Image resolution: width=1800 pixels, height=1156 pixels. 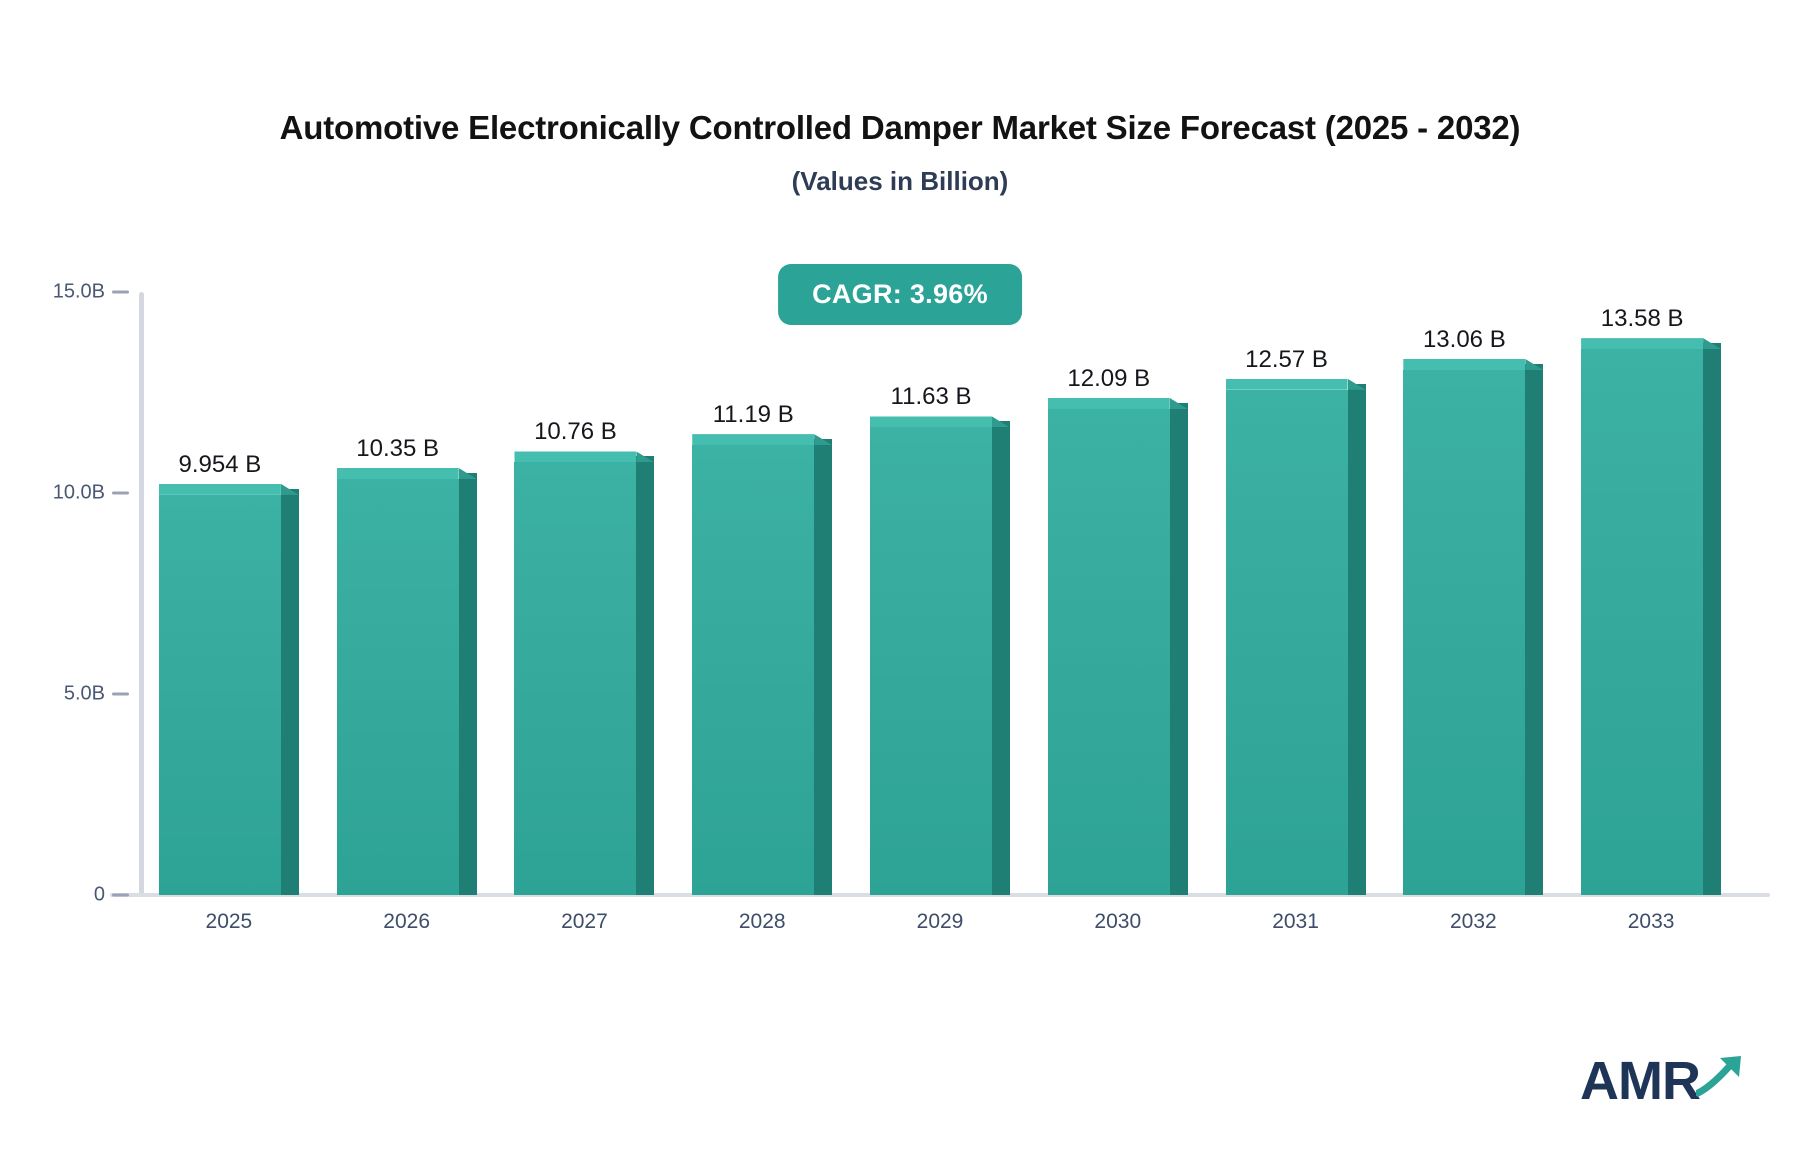 I want to click on bar-2028, so click(x=762, y=664).